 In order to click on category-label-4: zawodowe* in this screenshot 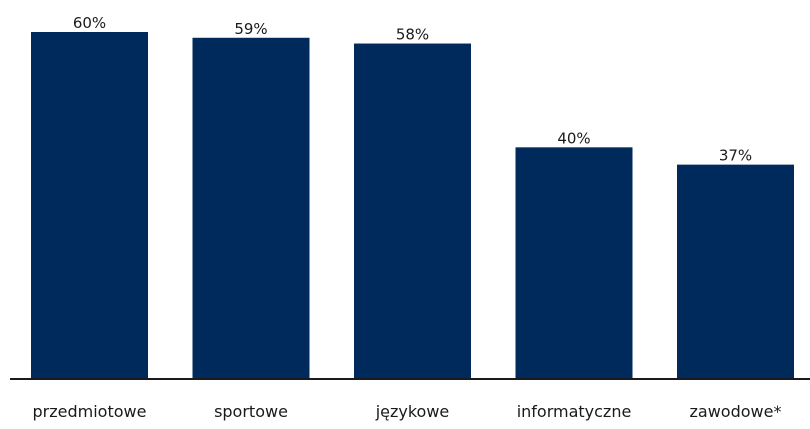, I will do `click(736, 411)`.